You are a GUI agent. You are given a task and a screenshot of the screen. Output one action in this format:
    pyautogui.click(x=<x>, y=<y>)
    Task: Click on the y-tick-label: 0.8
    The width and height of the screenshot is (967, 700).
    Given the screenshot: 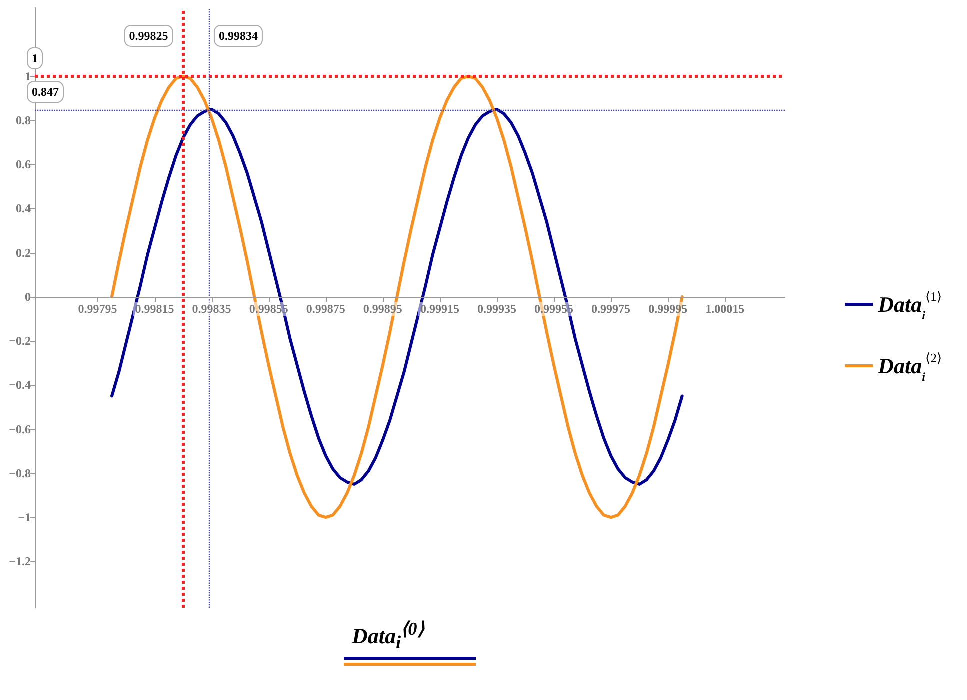 What is the action you would take?
    pyautogui.click(x=23, y=121)
    